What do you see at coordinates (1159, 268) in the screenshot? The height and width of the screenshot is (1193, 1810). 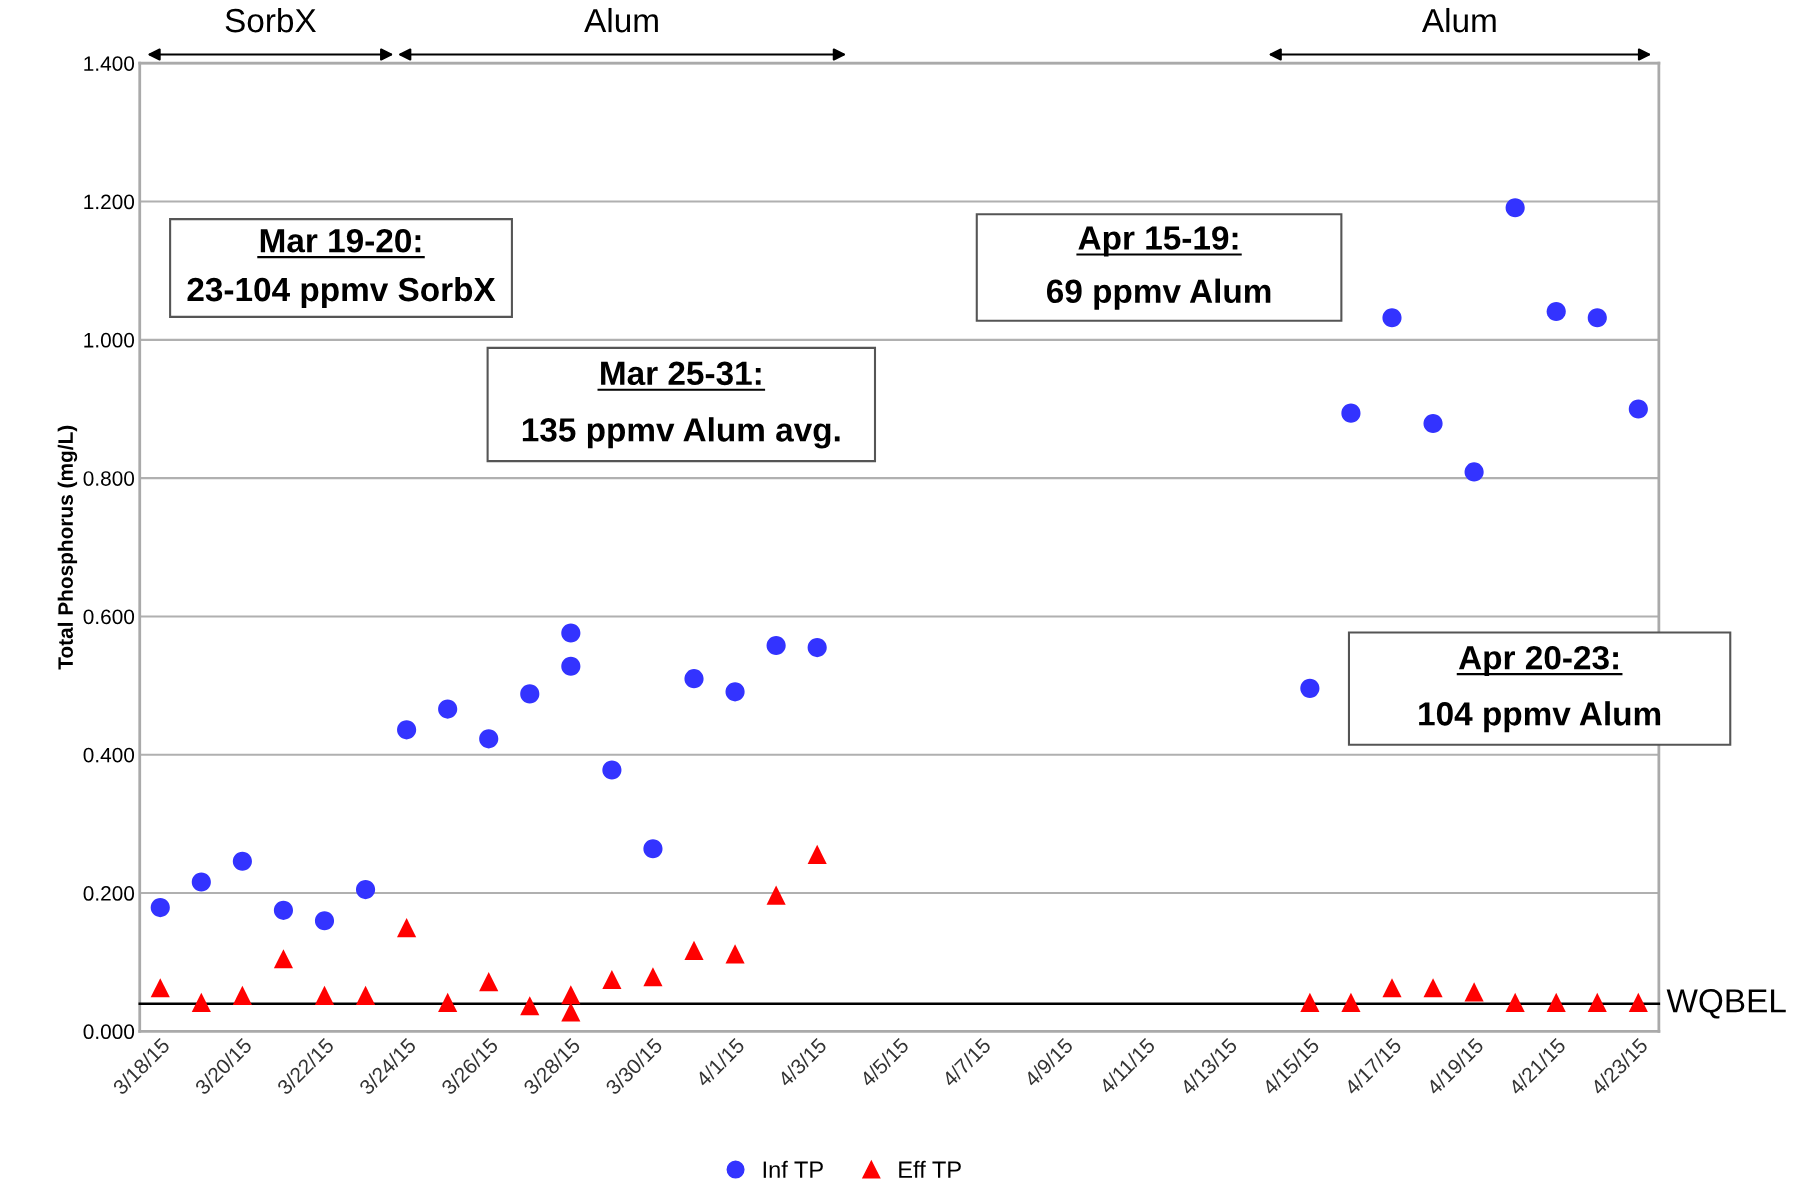 I see `annotation: Apr 15-19: 69 ppmv Alum` at bounding box center [1159, 268].